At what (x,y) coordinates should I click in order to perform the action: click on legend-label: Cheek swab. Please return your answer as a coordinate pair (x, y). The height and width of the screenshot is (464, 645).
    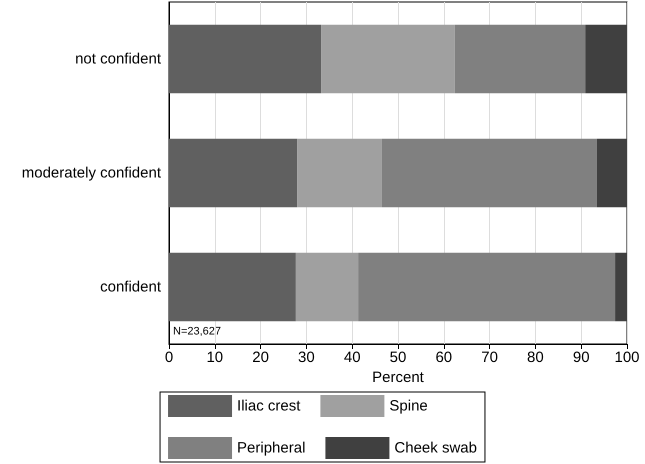
    Looking at the image, I should click on (435, 448).